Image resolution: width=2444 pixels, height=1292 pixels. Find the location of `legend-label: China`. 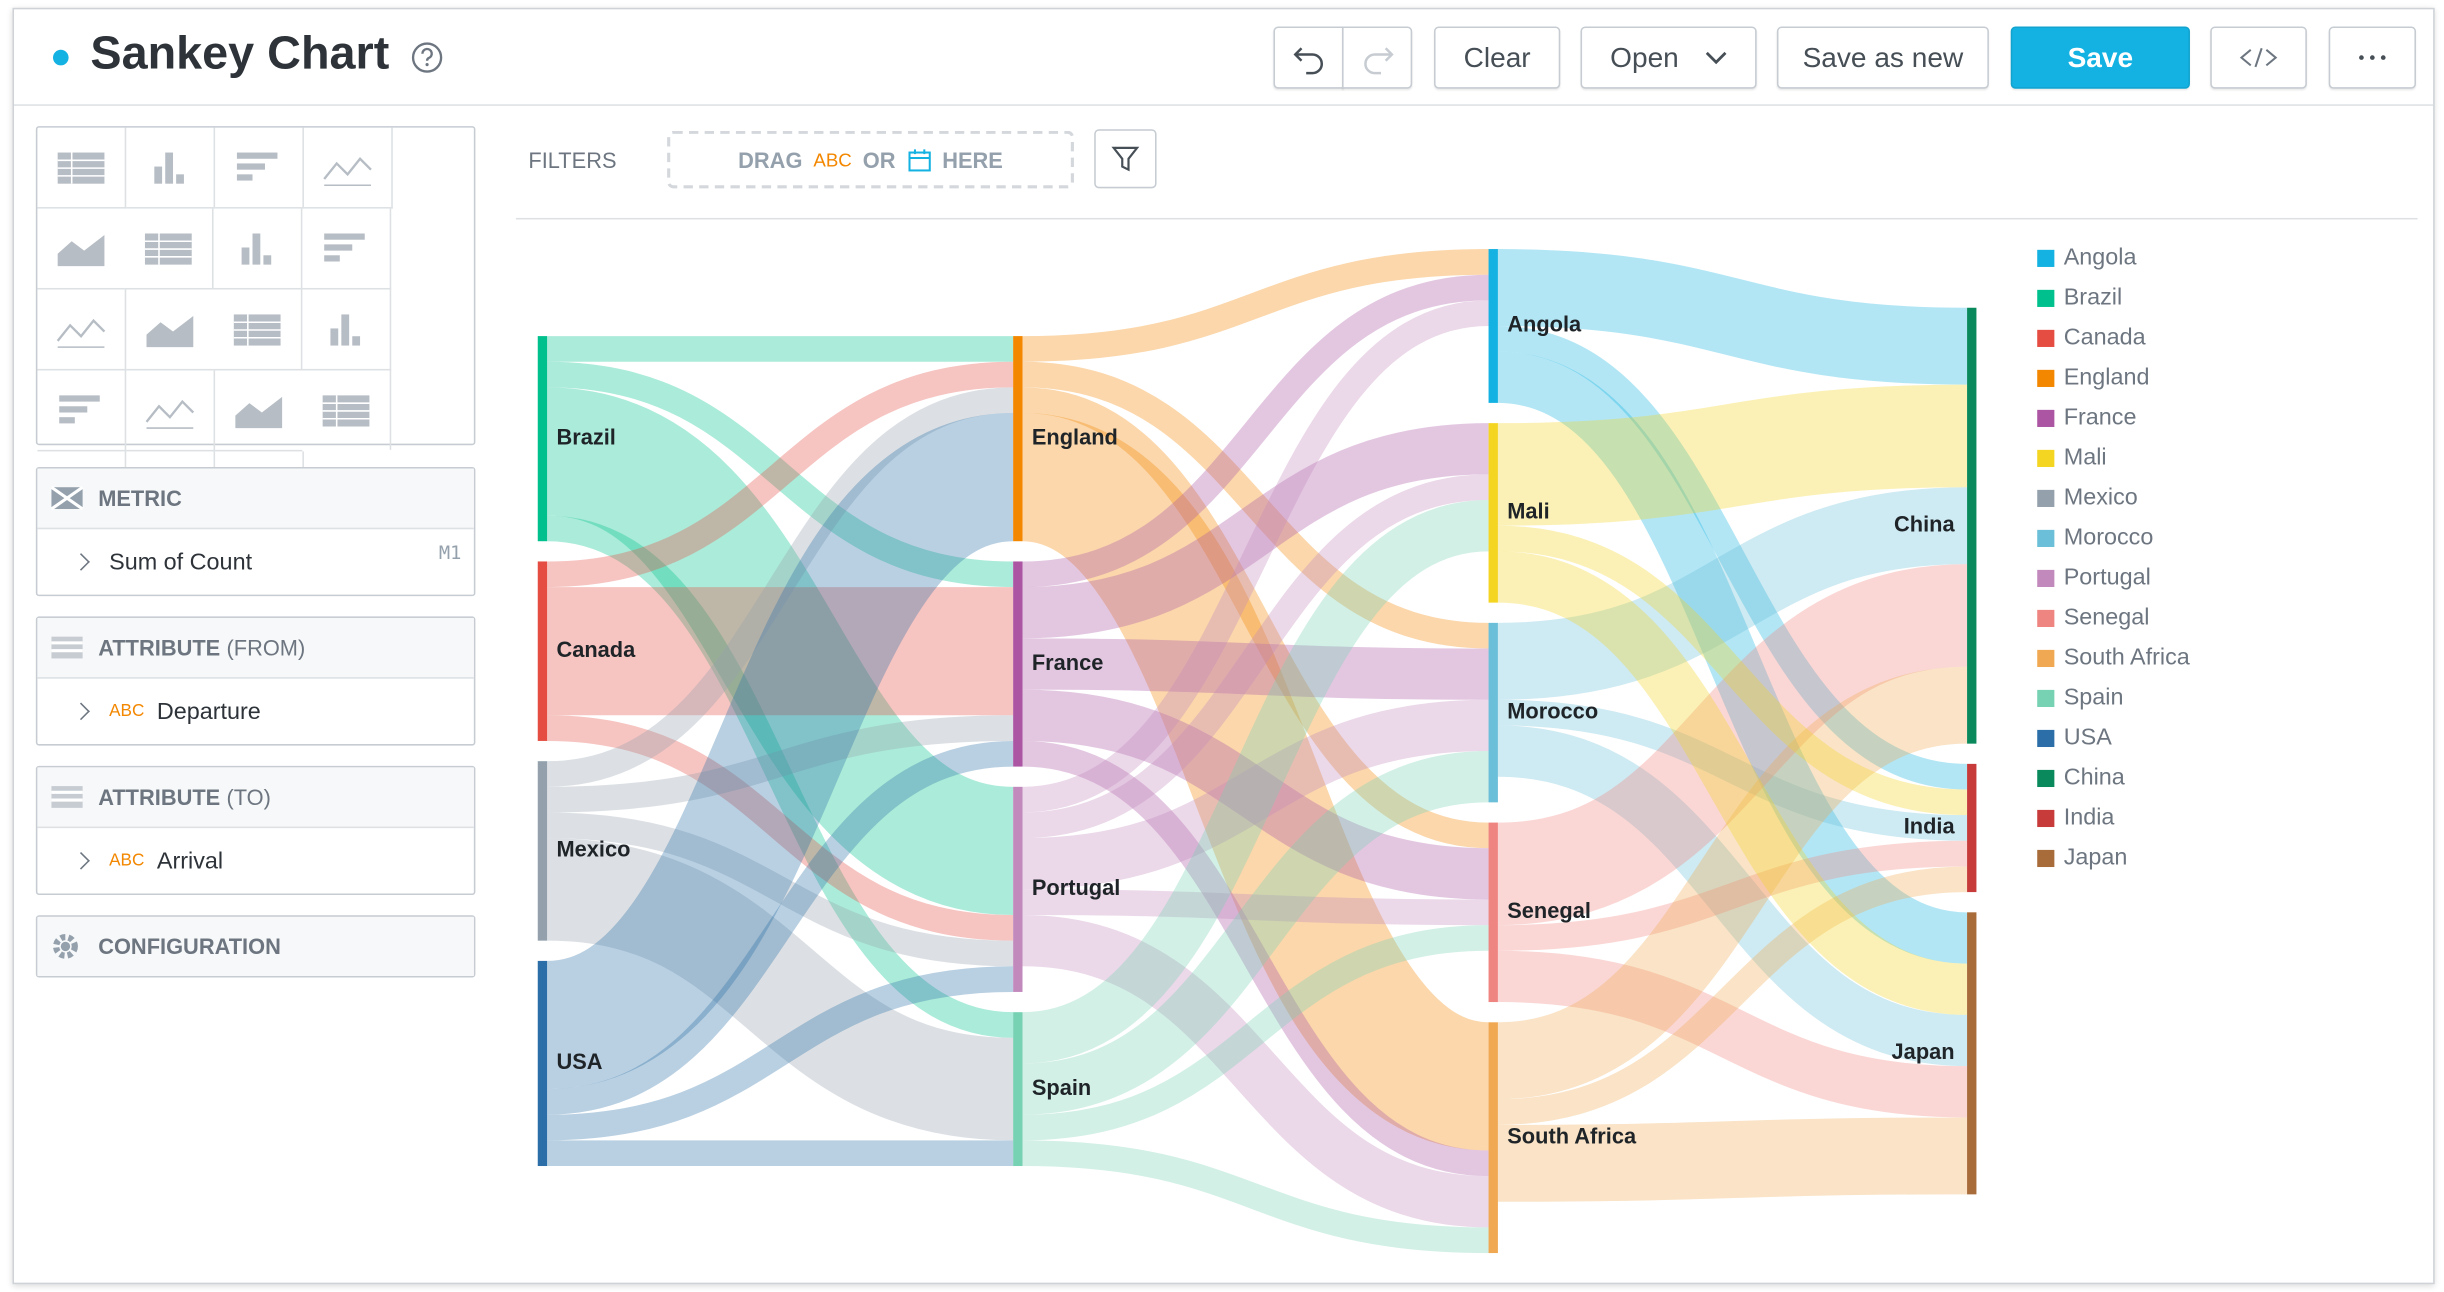

legend-label: China is located at coordinates (2094, 777).